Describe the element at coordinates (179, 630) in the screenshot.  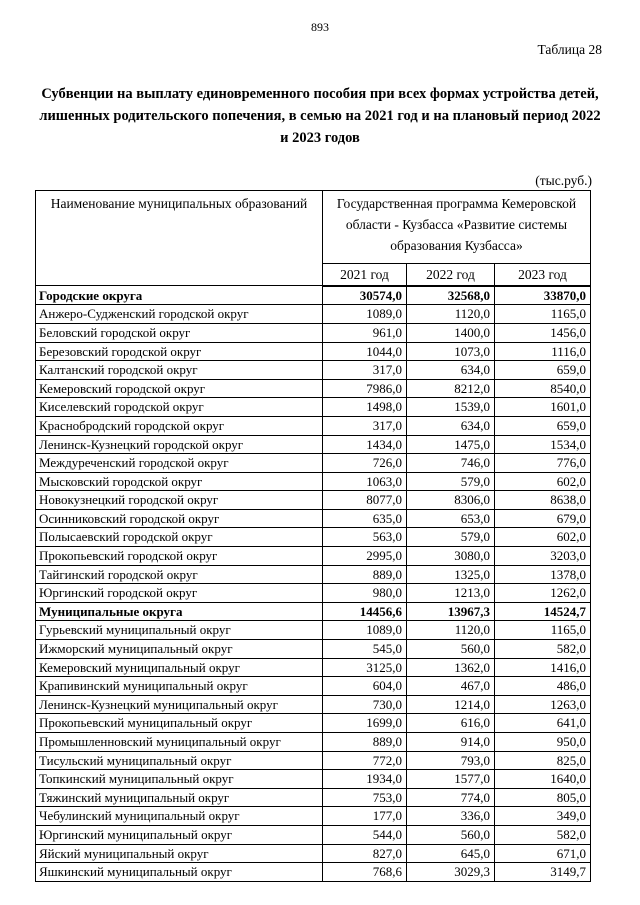
I see `municipality-name-cell: Гурьевский муниципальный округ` at that location.